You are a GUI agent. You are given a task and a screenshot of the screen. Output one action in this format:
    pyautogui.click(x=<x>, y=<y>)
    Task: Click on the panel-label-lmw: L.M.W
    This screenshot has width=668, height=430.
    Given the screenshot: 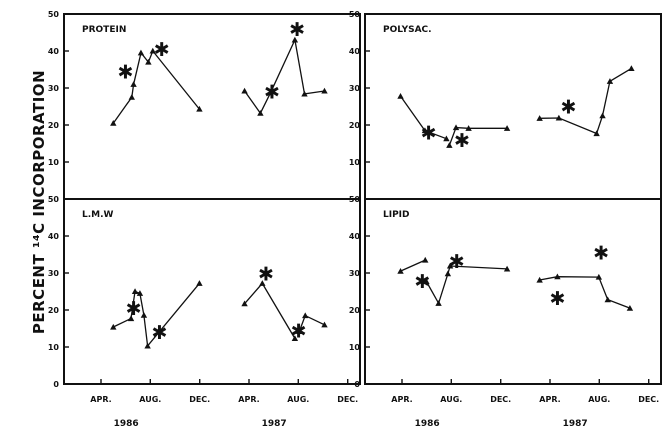 What is the action you would take?
    pyautogui.click(x=98, y=215)
    